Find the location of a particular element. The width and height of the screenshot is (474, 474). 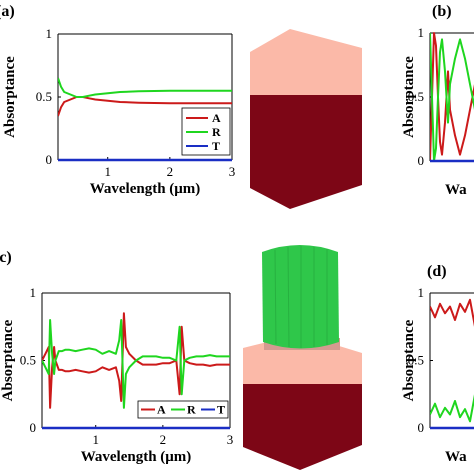

panel-label-a: (a) is located at coordinates (7, 11).